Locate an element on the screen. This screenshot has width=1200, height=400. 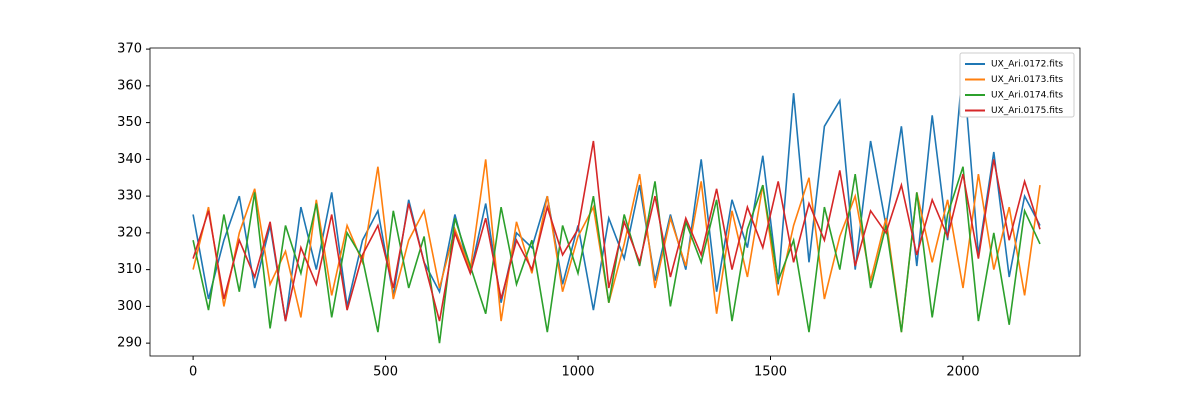
x-tick-label: 0 is located at coordinates (193, 372).